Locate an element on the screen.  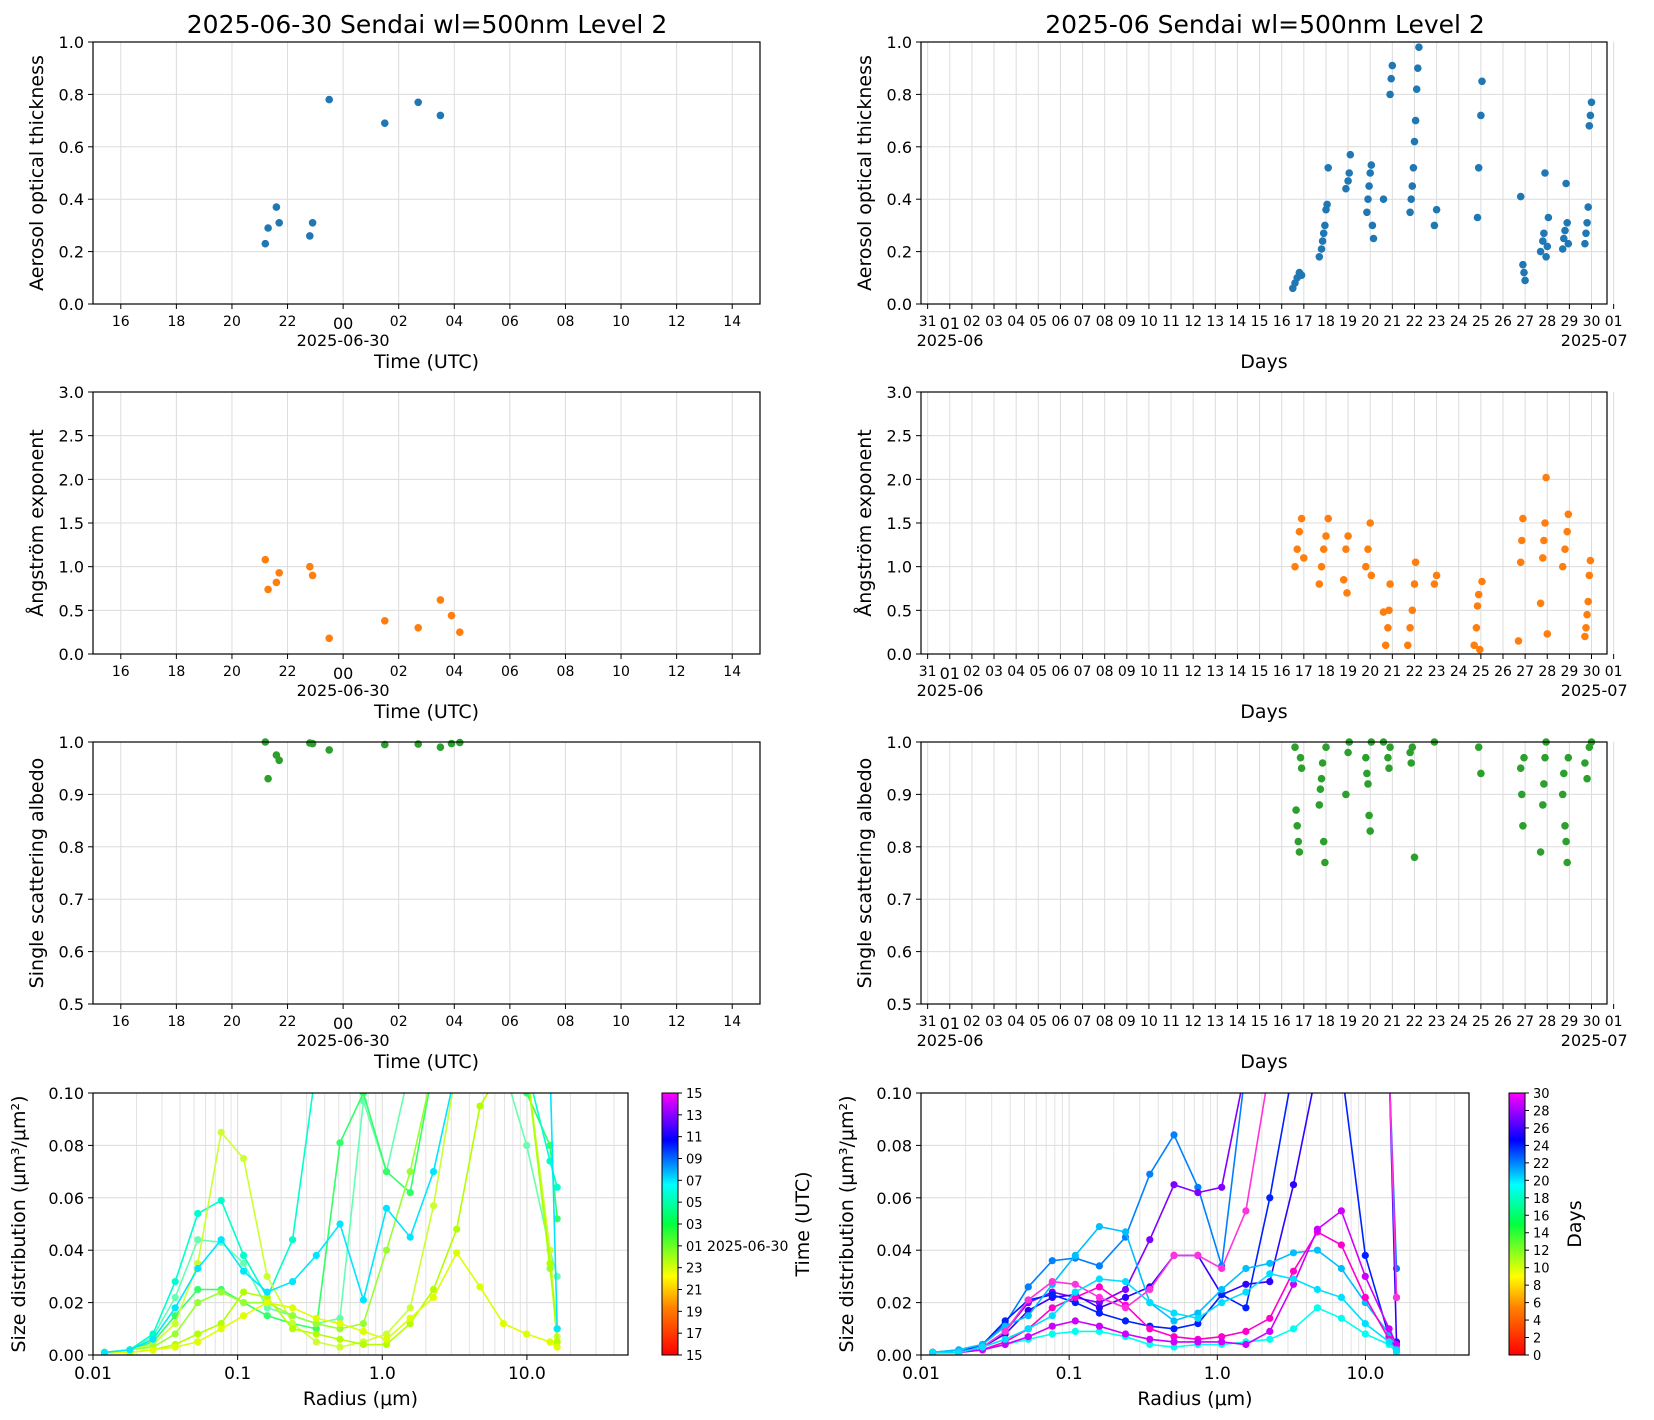
x-tick-label: 04 is located at coordinates (454, 322).